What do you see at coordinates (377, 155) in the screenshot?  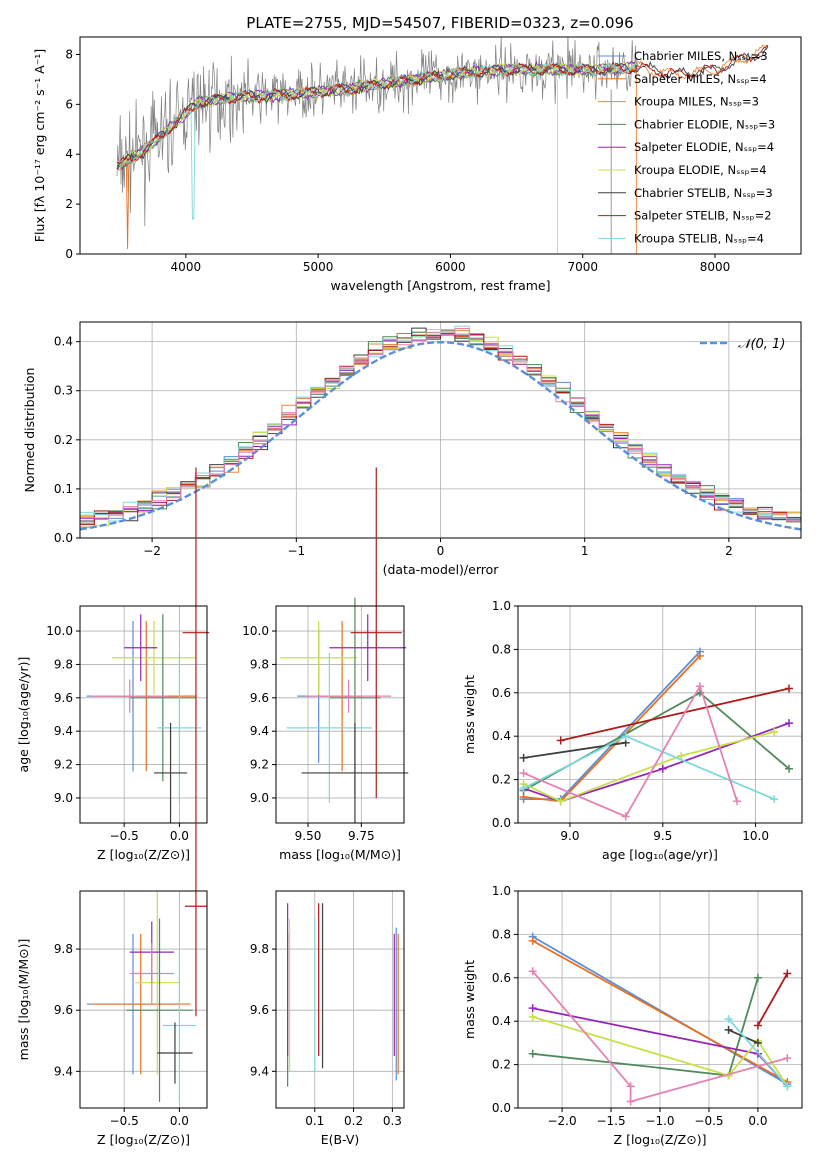 I see `spectrum-model-salpeter_miles` at bounding box center [377, 155].